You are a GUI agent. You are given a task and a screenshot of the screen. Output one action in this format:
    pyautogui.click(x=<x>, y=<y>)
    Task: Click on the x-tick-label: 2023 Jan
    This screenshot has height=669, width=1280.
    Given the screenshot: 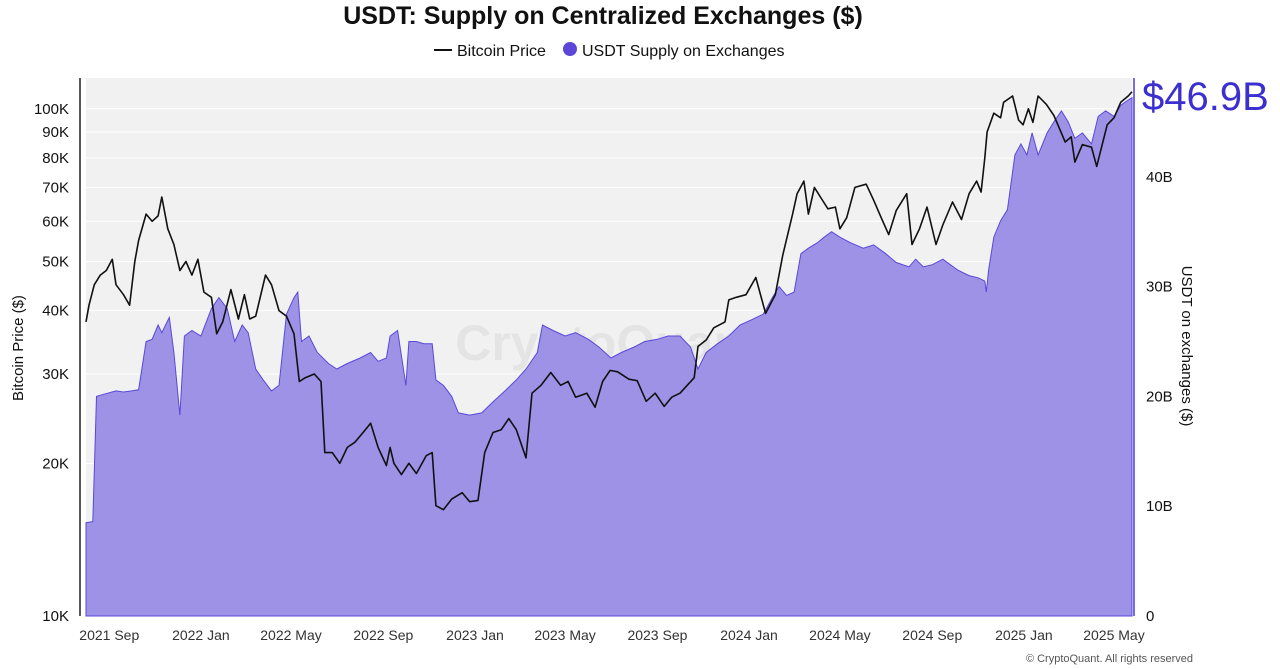 What is the action you would take?
    pyautogui.click(x=475, y=635)
    